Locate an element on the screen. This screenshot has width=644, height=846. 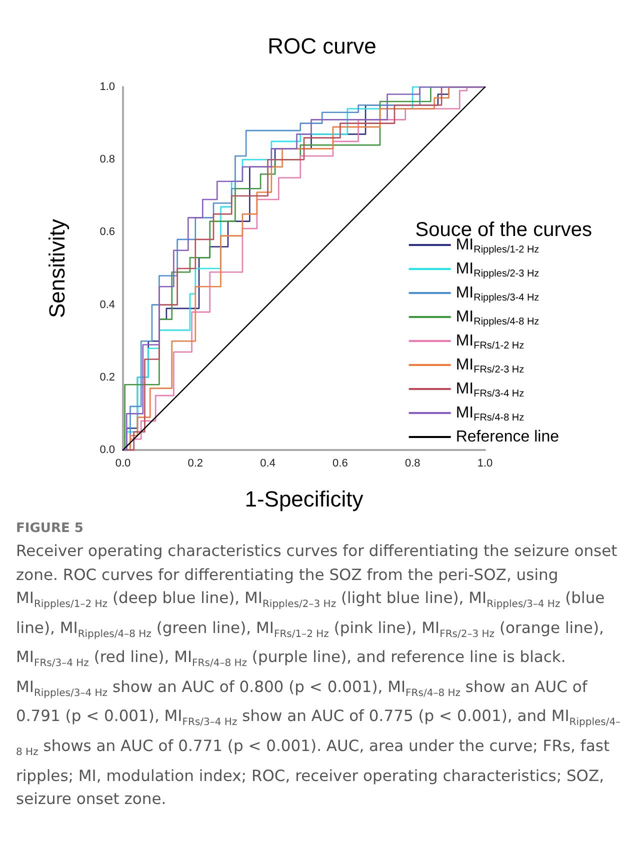
x-tick-label: 1.0 is located at coordinates (485, 464).